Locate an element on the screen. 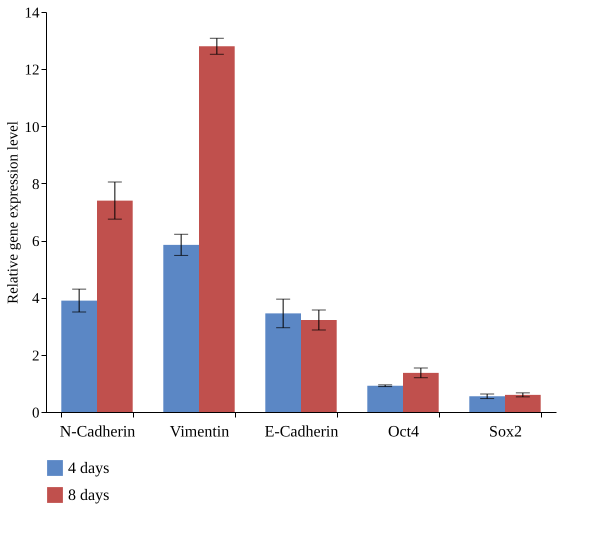 The width and height of the screenshot is (607, 533). legend-label: 8 days is located at coordinates (89, 495).